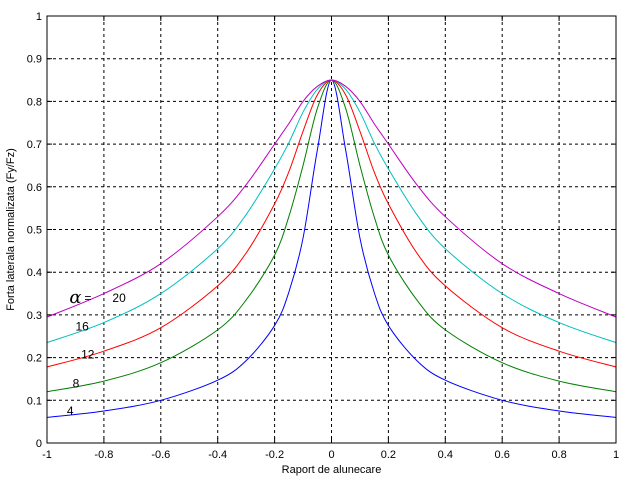 This screenshot has height=486, width=626. Describe the element at coordinates (160, 455) in the screenshot. I see `x-tick-label: -0.6` at that location.